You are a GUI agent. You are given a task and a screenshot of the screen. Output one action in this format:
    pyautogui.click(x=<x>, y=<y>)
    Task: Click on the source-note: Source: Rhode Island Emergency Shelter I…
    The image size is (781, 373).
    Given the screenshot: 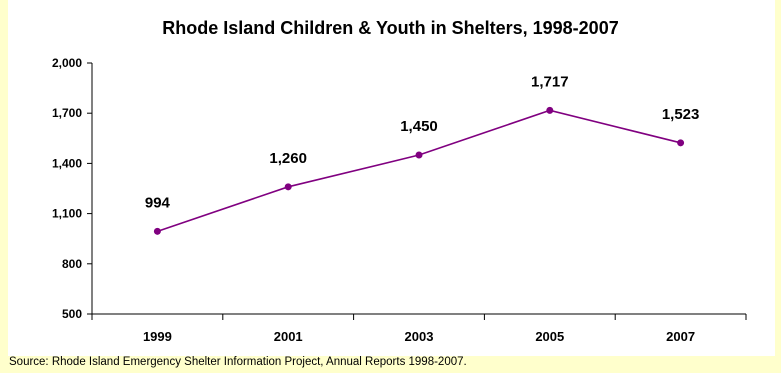 What is the action you would take?
    pyautogui.click(x=238, y=362)
    